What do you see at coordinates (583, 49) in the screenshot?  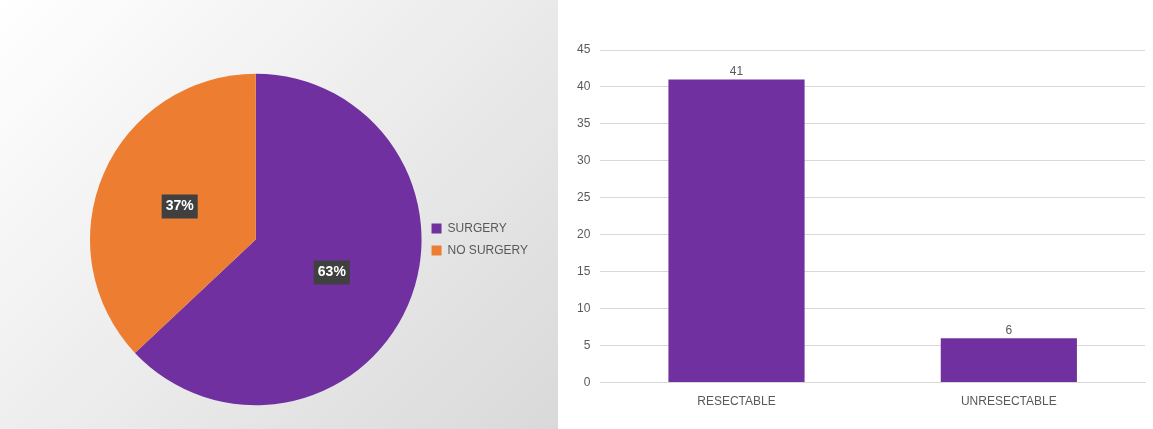 I see `y-tick-label: 45` at bounding box center [583, 49].